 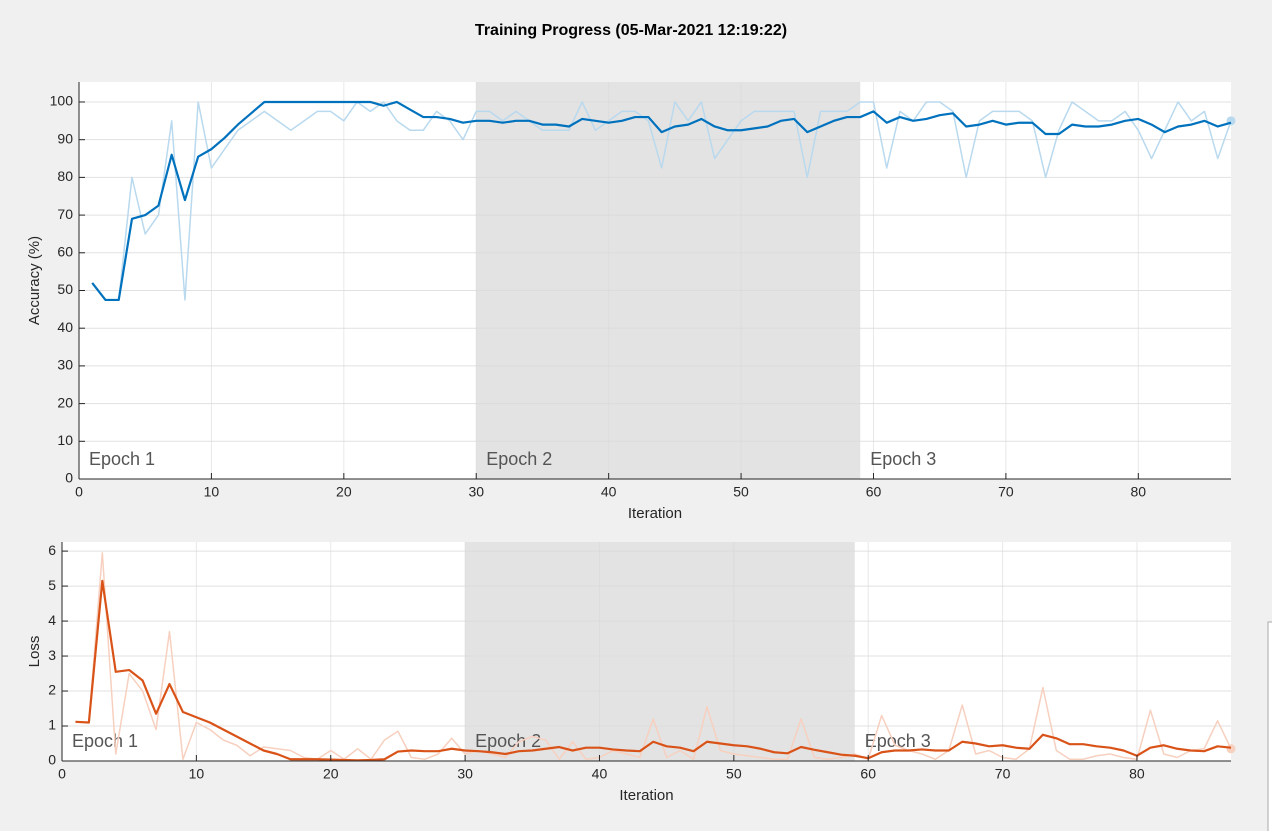 I want to click on y-tick-label: 20, so click(x=65, y=402).